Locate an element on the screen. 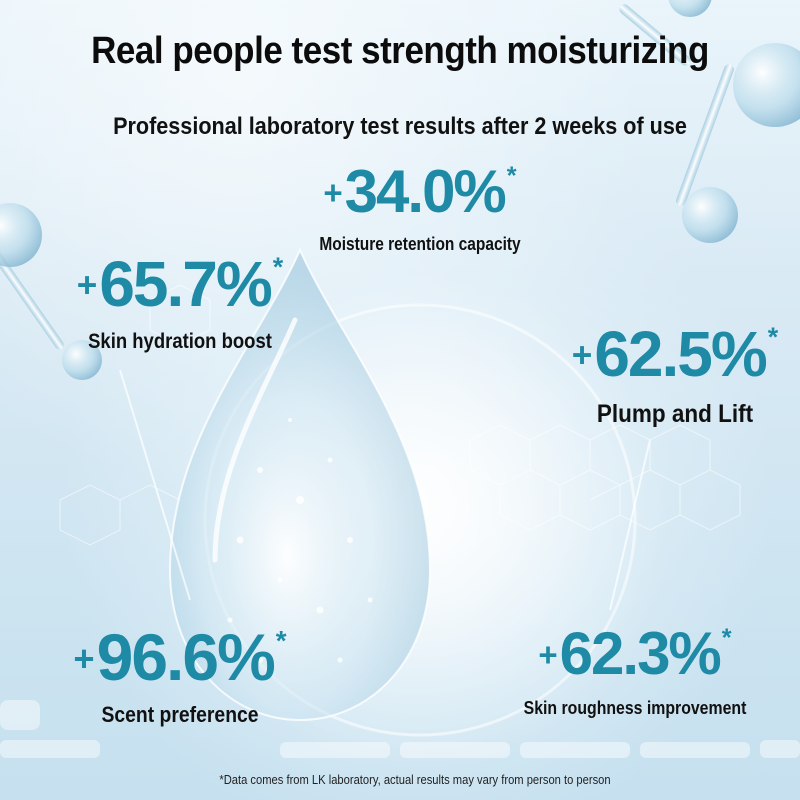  molecule-top-right is located at coordinates (709, 121).